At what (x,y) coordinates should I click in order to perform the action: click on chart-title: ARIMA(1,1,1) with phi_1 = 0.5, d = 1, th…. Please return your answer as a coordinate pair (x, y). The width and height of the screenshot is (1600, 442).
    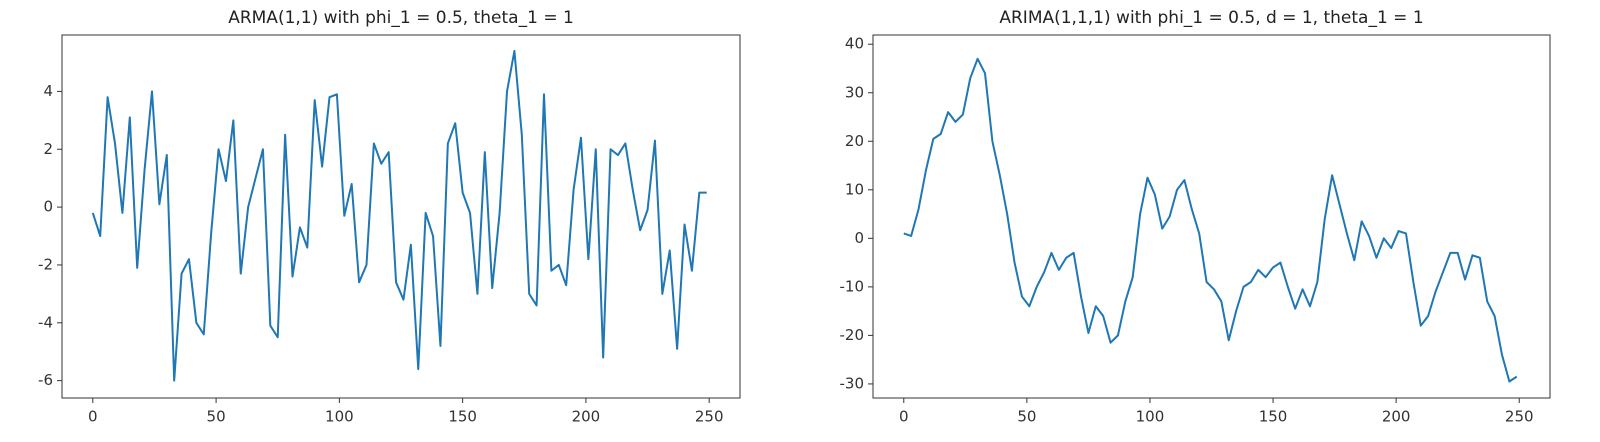
    Looking at the image, I should click on (1211, 18).